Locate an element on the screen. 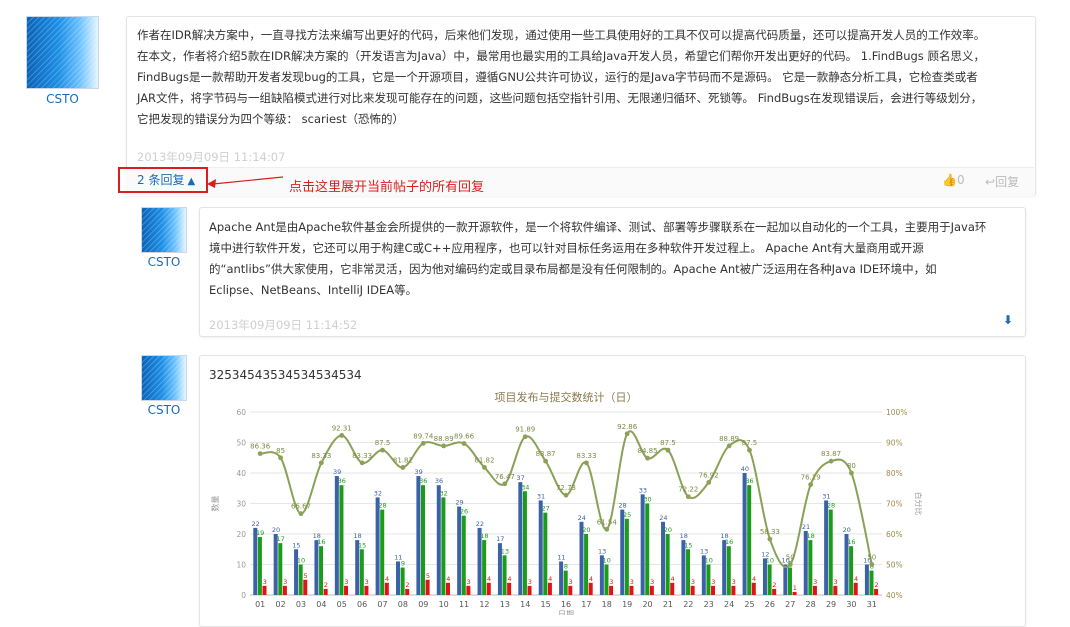 This screenshot has height=627, width=1070. x-axis-label: 日期 is located at coordinates (566, 612).